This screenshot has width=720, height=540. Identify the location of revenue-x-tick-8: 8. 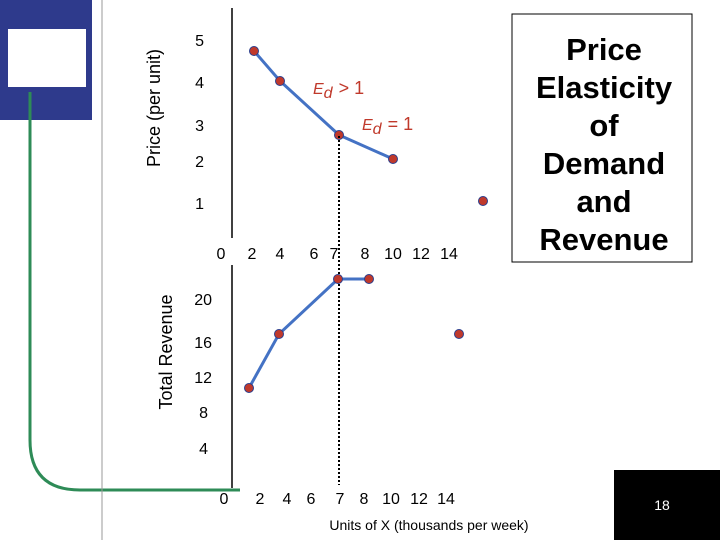
(364, 499).